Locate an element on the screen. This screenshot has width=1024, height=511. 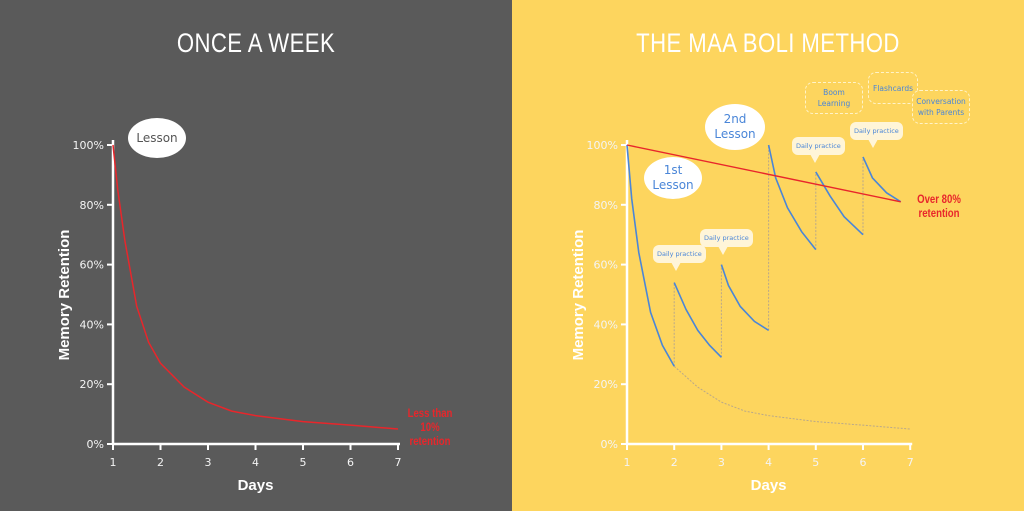
daily-practice-note-day5: Daily practice is located at coordinates (818, 150).